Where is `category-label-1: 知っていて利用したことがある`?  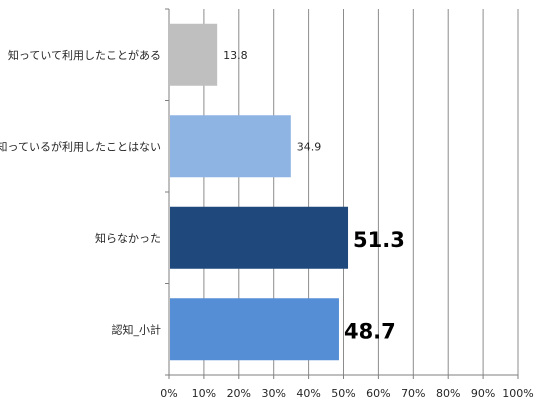
category-label-1: 知っていて利用したことがある is located at coordinates (84, 55).